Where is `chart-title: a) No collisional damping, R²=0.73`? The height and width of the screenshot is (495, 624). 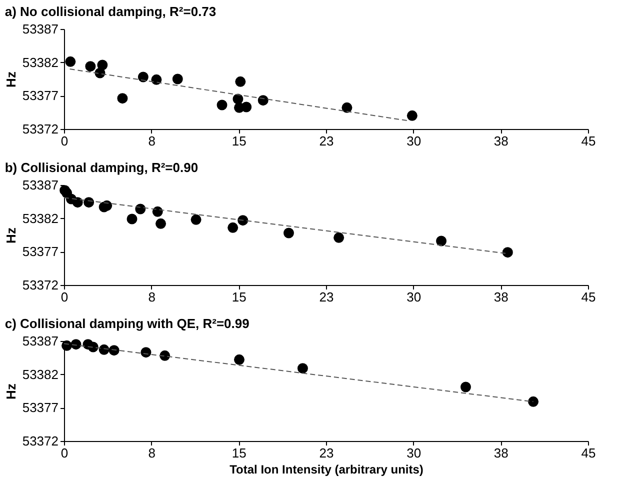
chart-title: a) No collisional damping, R²=0.73 is located at coordinates (110, 11).